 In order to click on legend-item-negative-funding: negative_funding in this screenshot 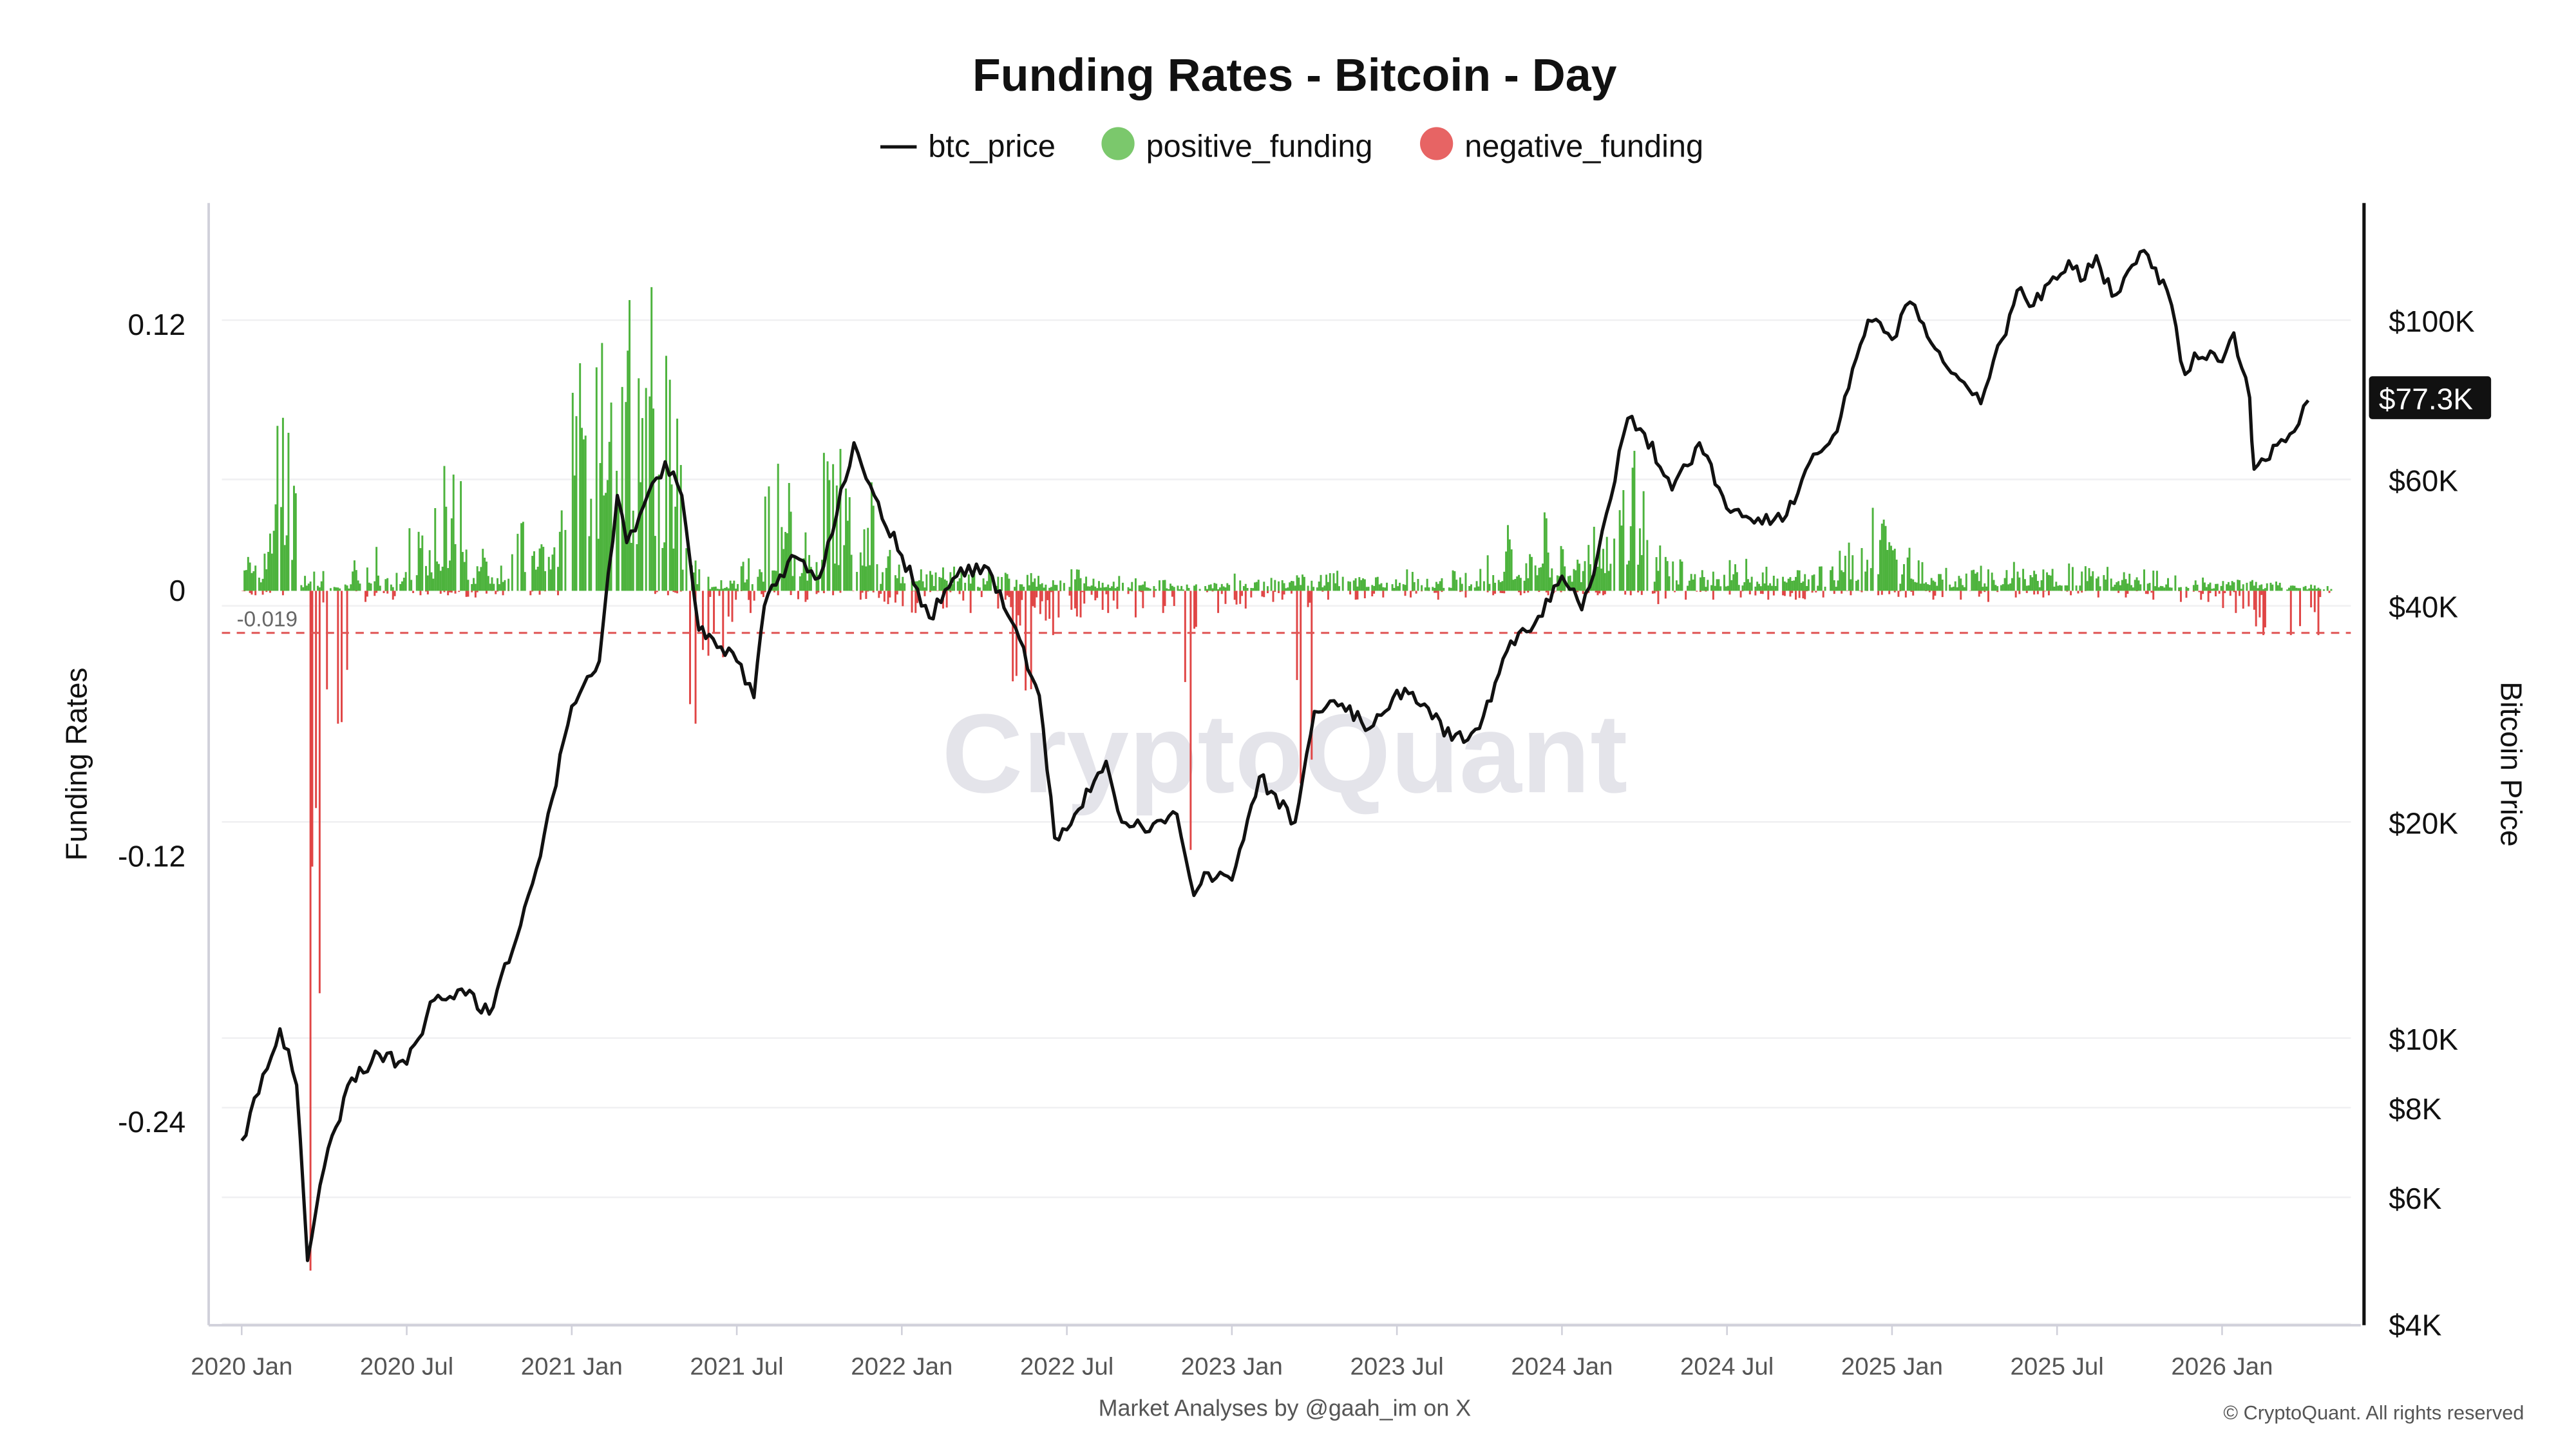, I will do `click(1562, 145)`.